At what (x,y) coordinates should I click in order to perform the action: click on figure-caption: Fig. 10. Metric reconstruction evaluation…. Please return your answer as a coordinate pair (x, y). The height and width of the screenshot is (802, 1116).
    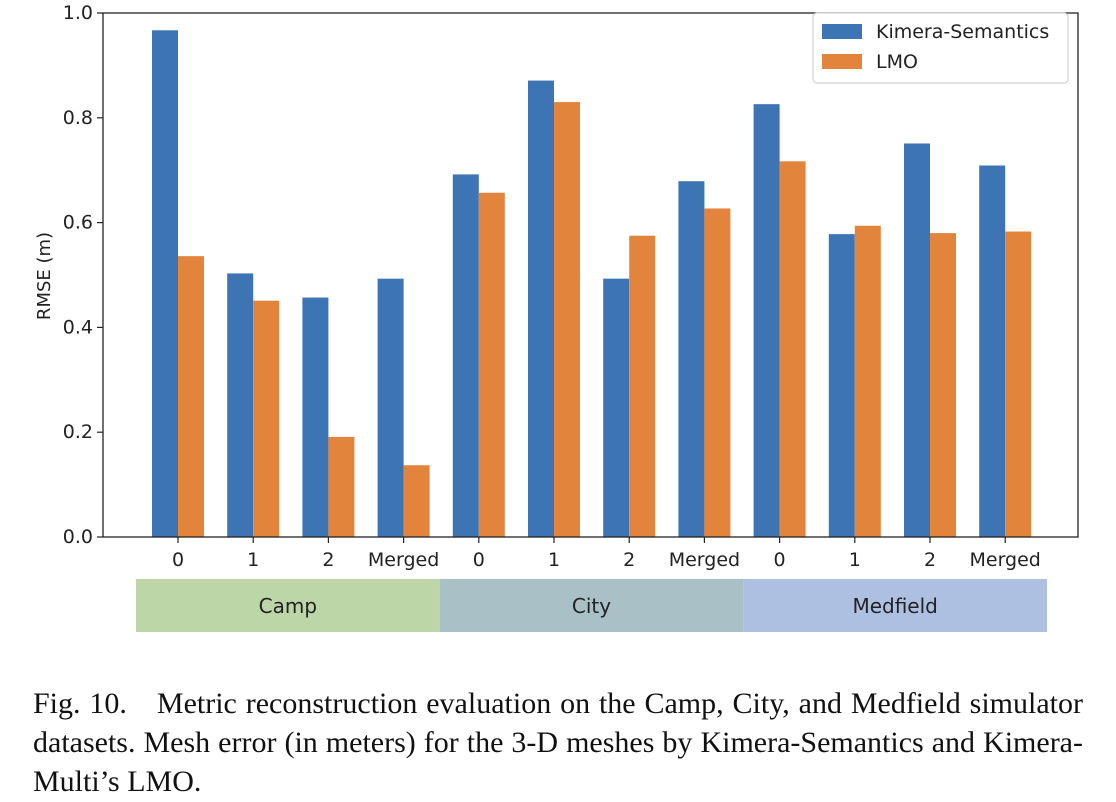
    Looking at the image, I should click on (558, 742).